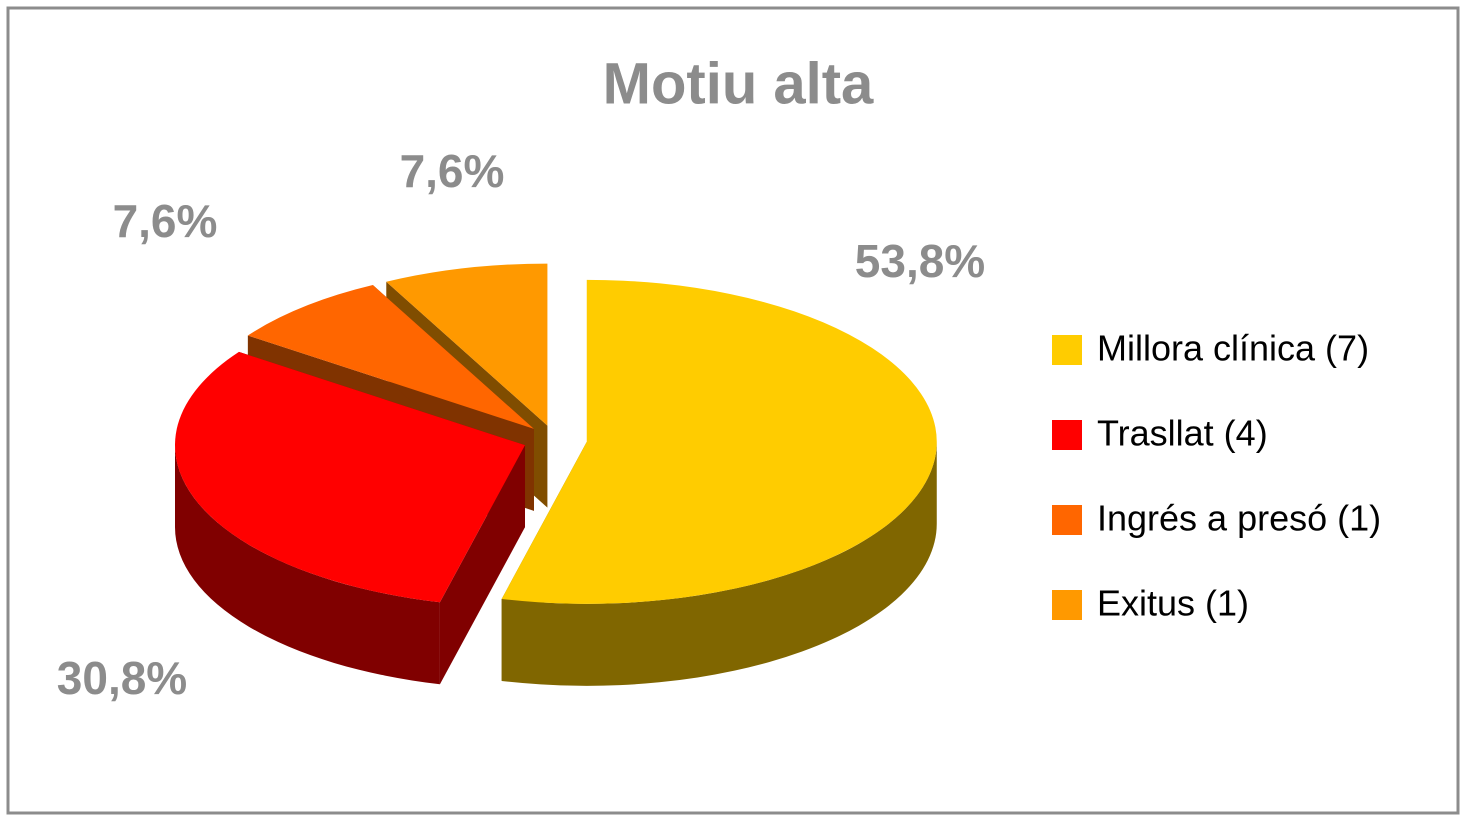 The width and height of the screenshot is (1466, 821). I want to click on data-label: 53,8%, so click(920, 261).